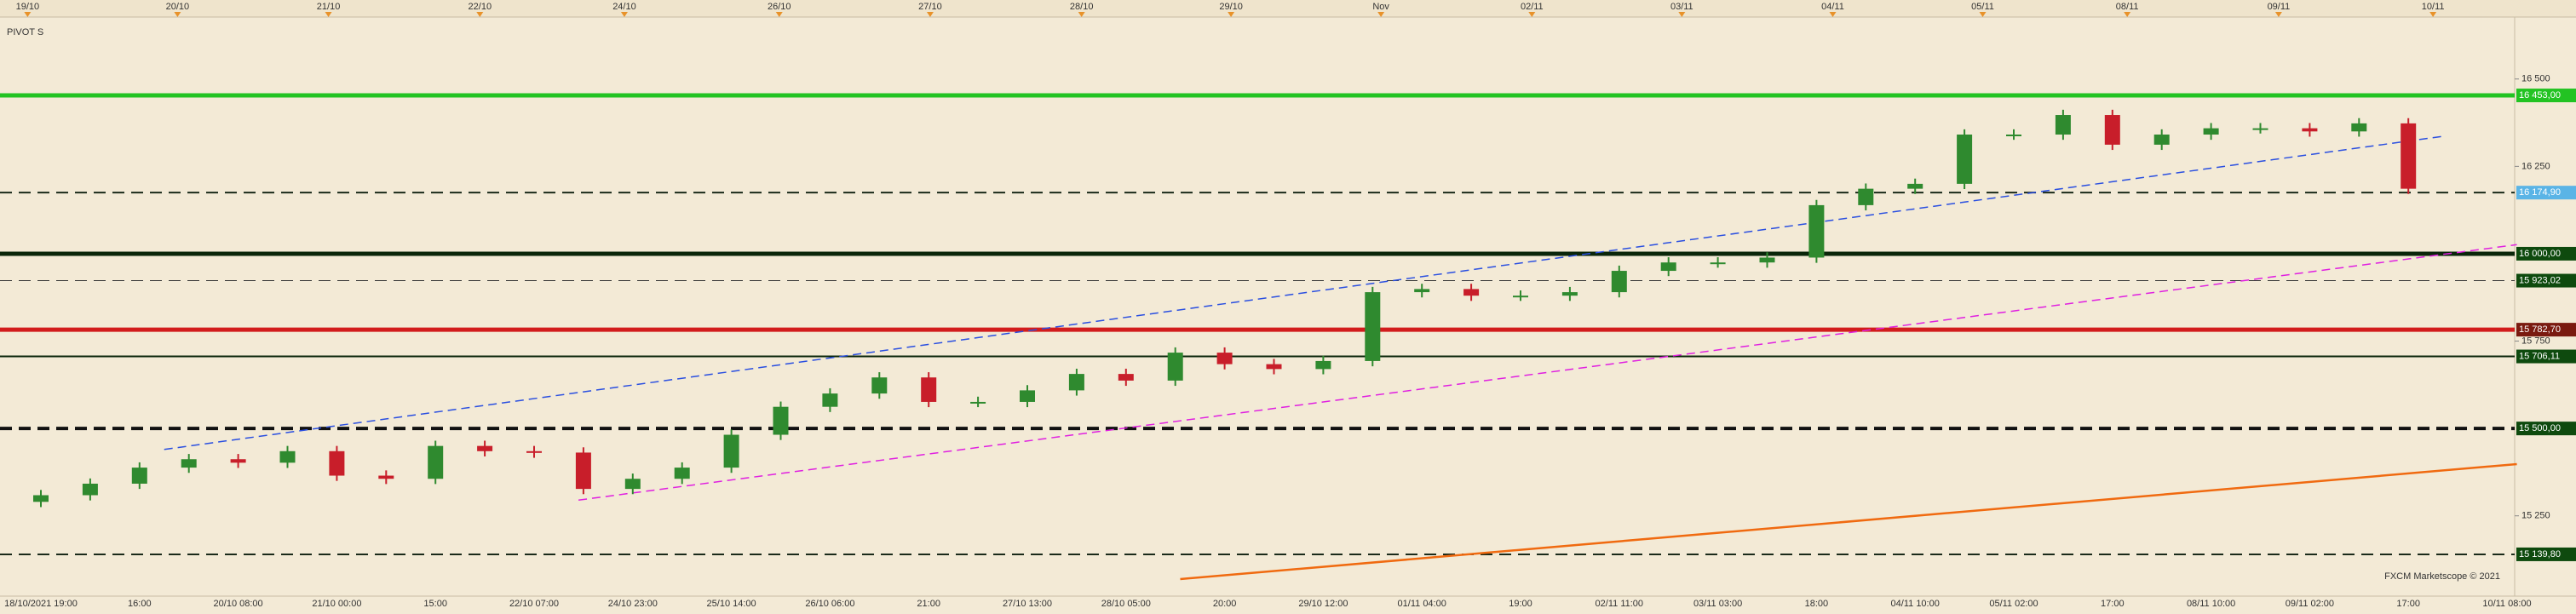 The image size is (2576, 614). What do you see at coordinates (1225, 604) in the screenshot?
I see `x-tick-label: 20:00` at bounding box center [1225, 604].